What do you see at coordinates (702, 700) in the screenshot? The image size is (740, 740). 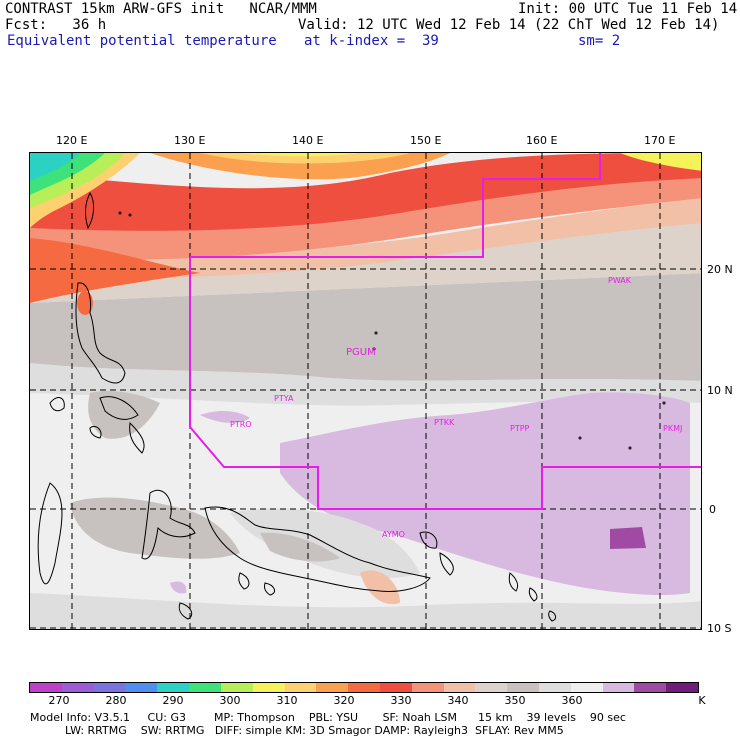 I see `colorbar-unit: K` at bounding box center [702, 700].